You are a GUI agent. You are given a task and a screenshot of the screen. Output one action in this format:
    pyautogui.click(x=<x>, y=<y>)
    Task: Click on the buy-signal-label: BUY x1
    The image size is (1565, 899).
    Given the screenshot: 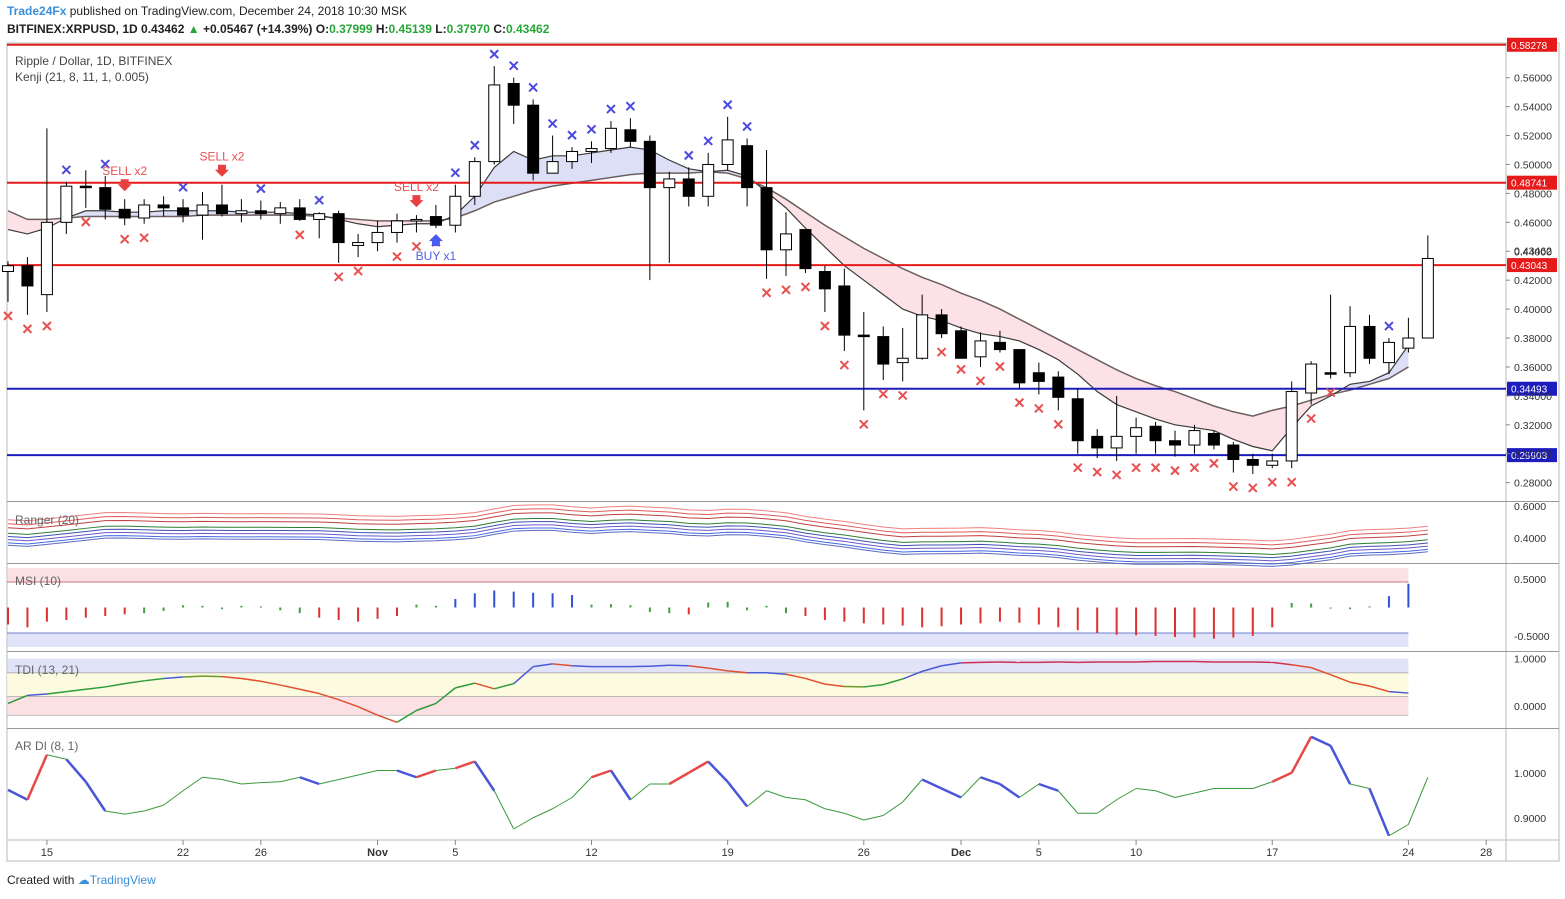 What is the action you would take?
    pyautogui.click(x=436, y=256)
    